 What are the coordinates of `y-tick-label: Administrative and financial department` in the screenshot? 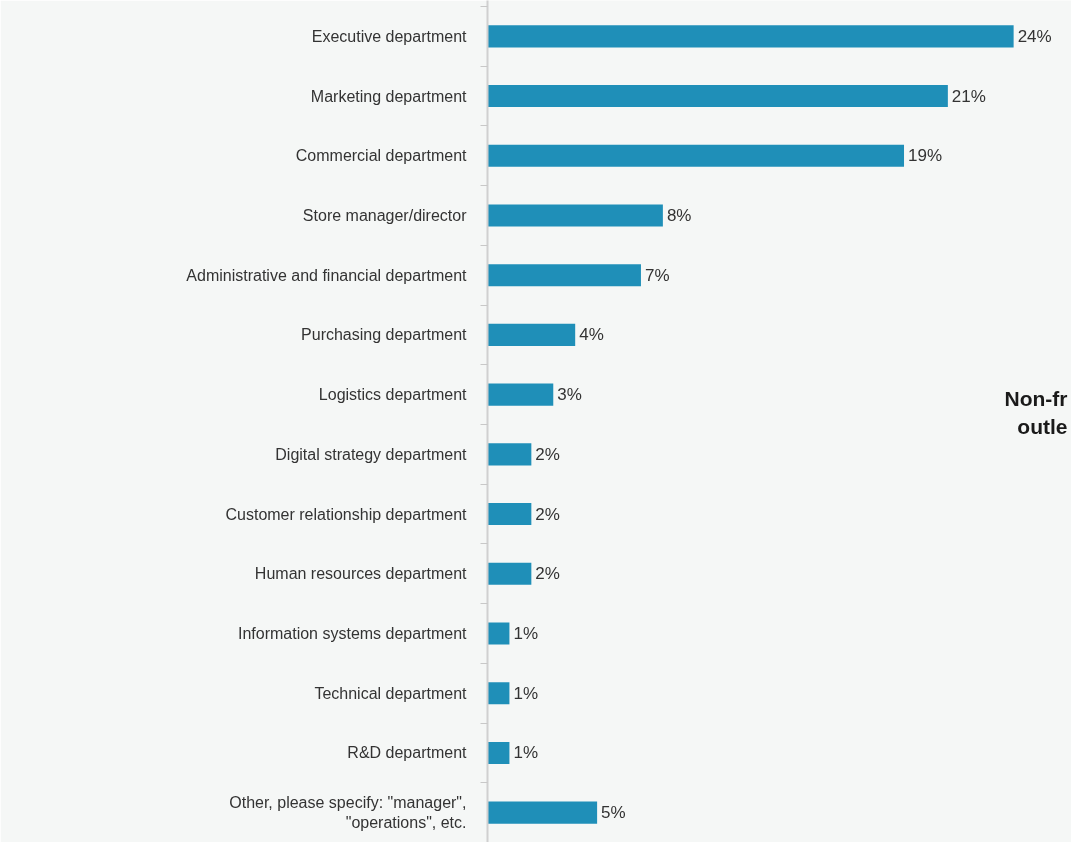 It's located at (327, 275).